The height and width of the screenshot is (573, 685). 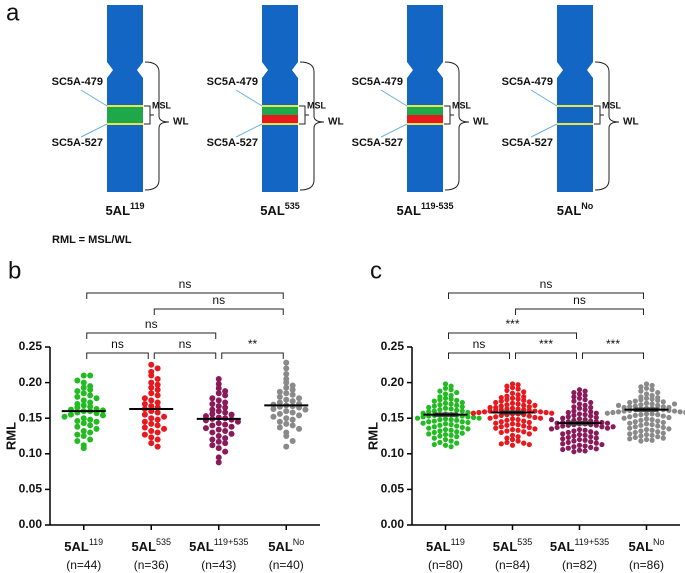 What do you see at coordinates (280, 546) in the screenshot?
I see `category-name: 5AL` at bounding box center [280, 546].